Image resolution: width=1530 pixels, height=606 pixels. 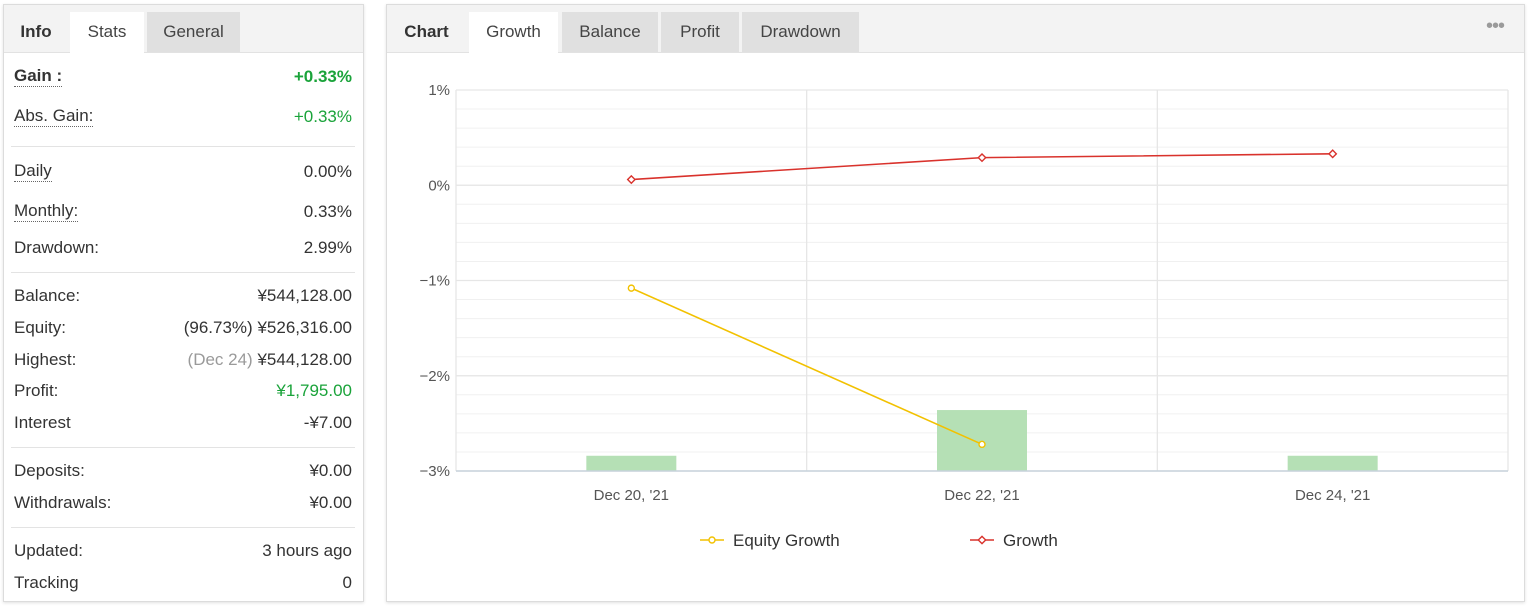 What do you see at coordinates (183, 503) in the screenshot?
I see `stat-withdrawals: Withdrawals: ¥0.00` at bounding box center [183, 503].